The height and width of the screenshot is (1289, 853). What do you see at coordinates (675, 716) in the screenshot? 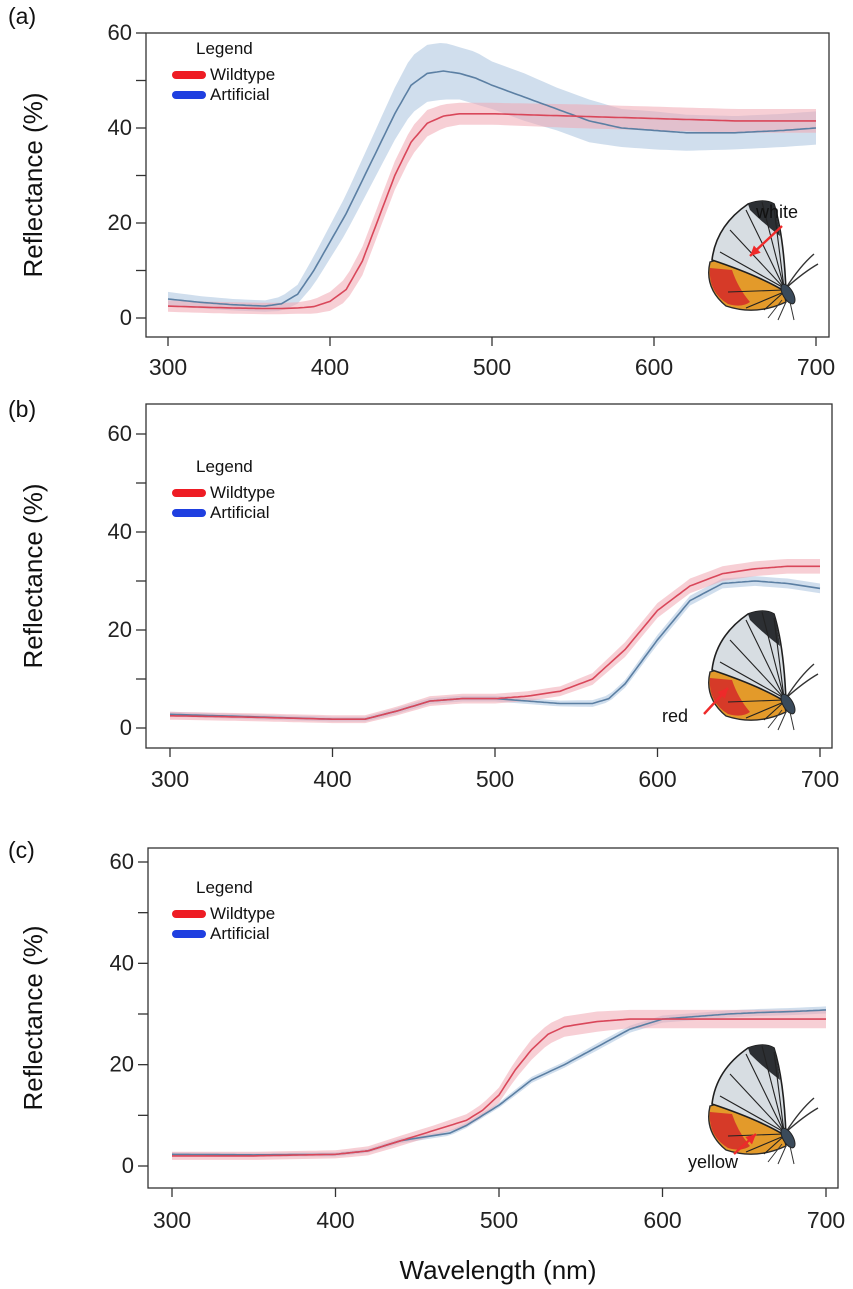
I see `annotation-label: red` at bounding box center [675, 716].